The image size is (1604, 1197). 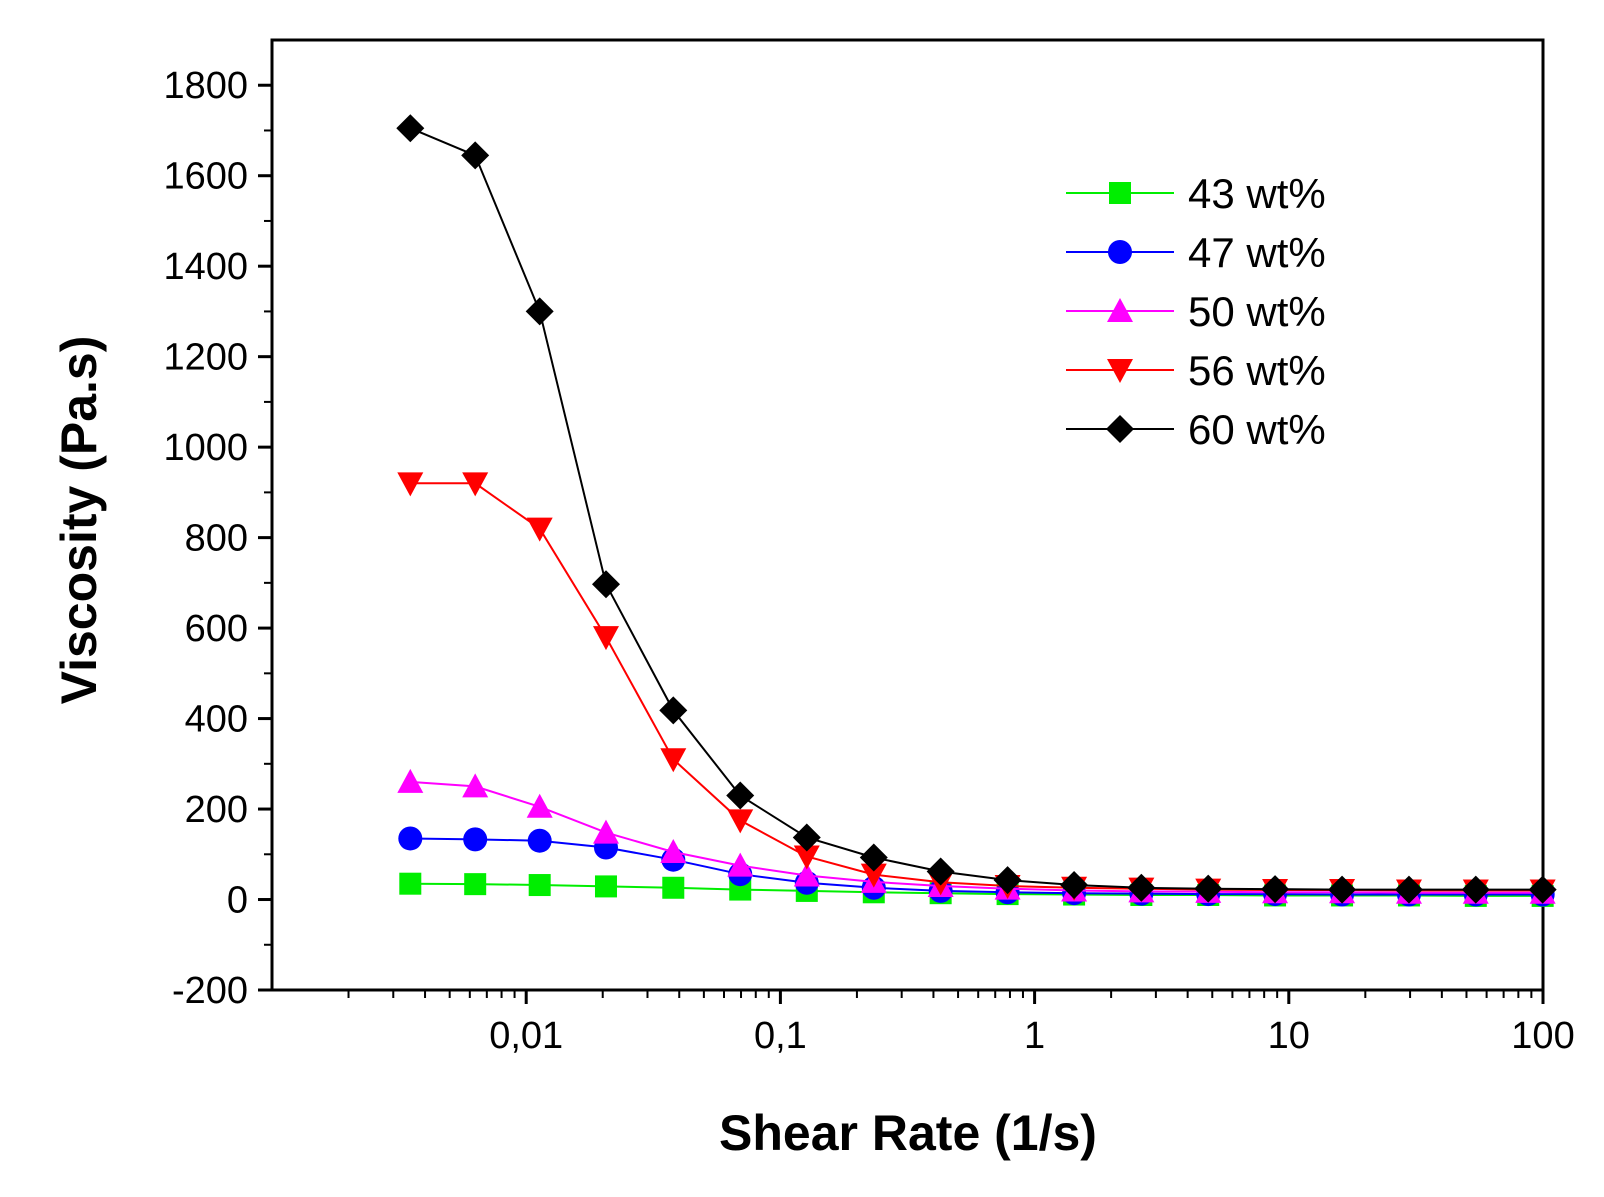 What do you see at coordinates (205, 358) in the screenshot?
I see `y-tick-label: 1200` at bounding box center [205, 358].